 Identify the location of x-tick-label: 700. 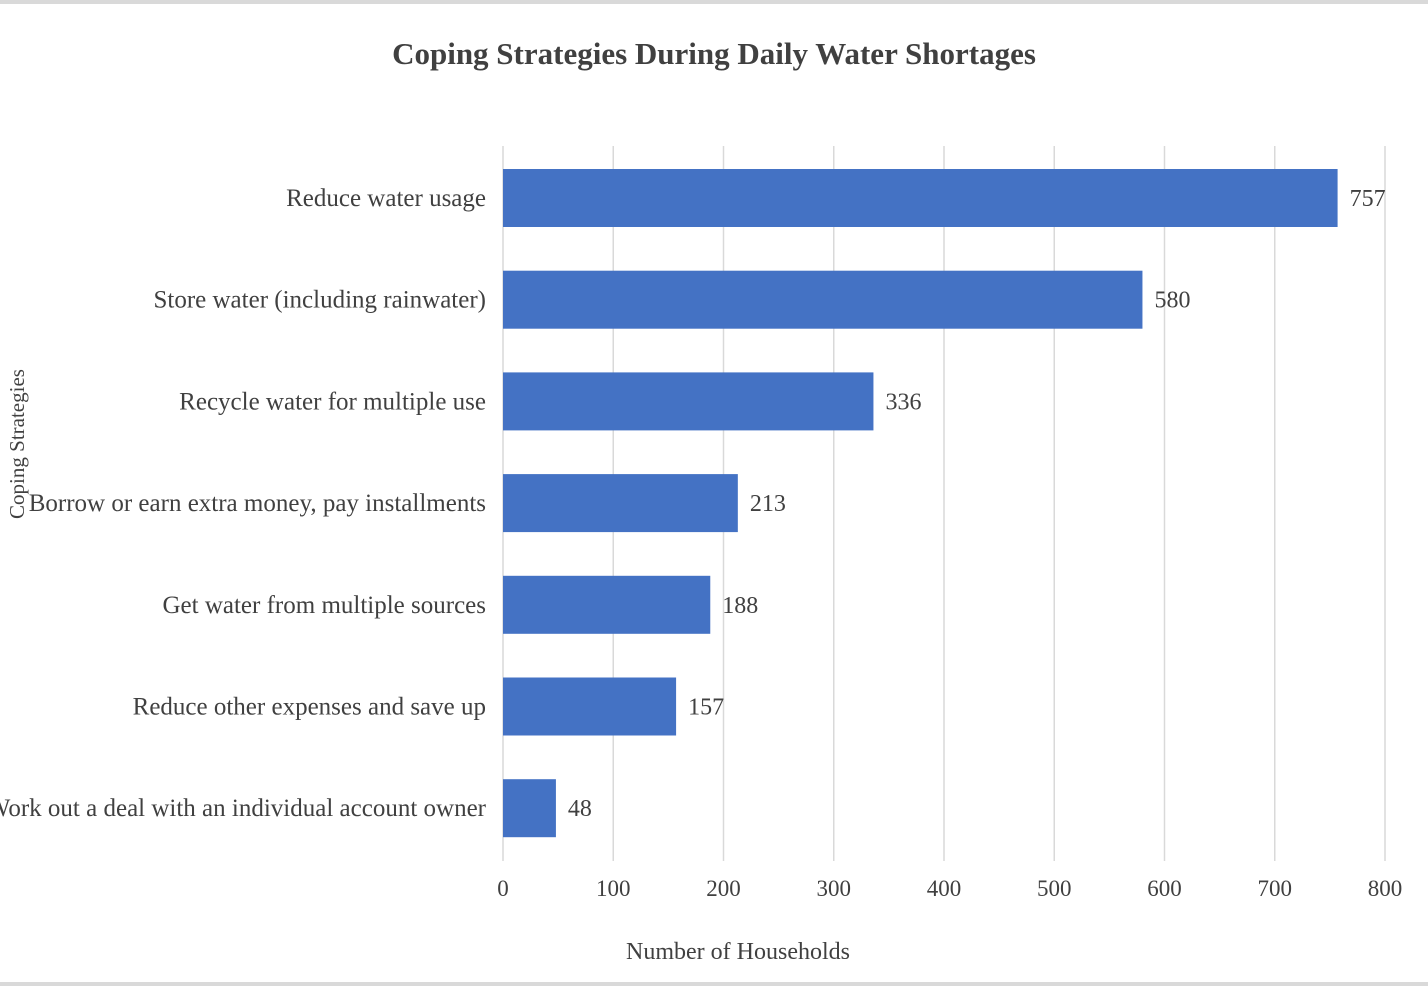
(1275, 888).